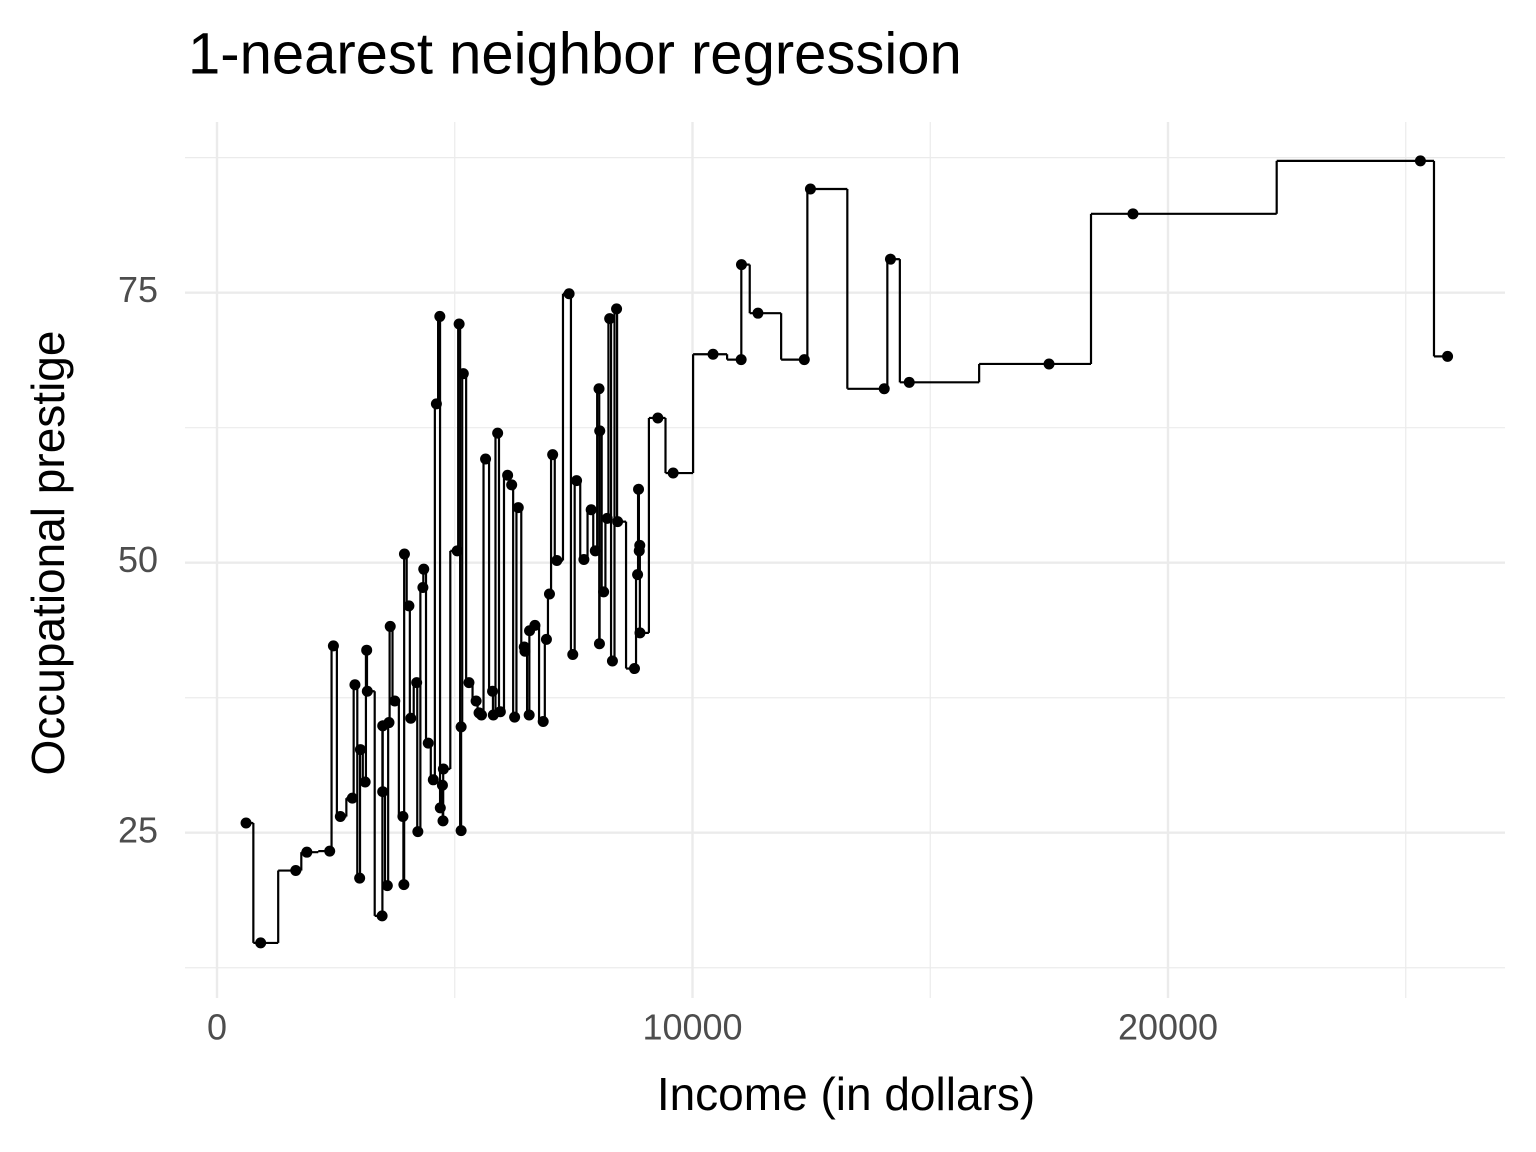 This screenshot has width=1536, height=1152. What do you see at coordinates (138, 559) in the screenshot?
I see `y-tick-label: 50` at bounding box center [138, 559].